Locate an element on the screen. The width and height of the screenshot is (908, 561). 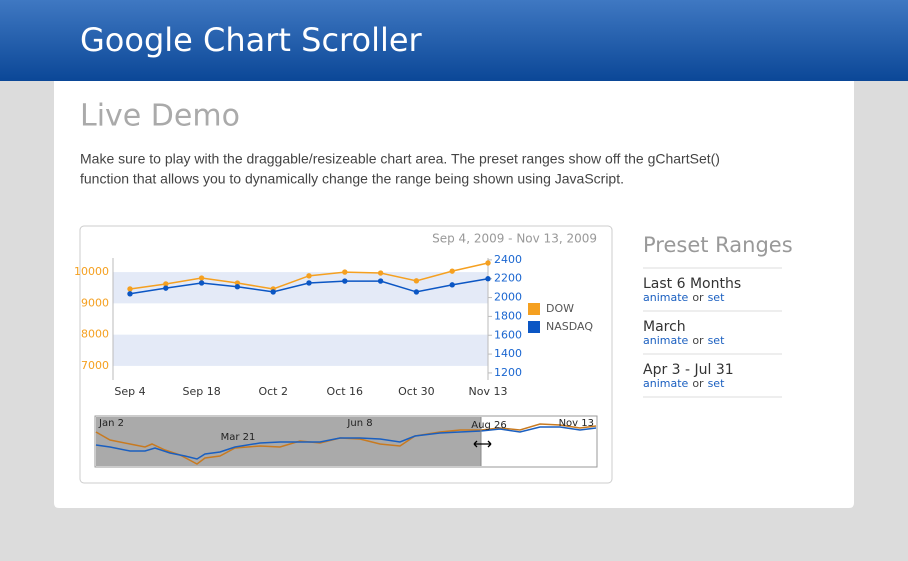
x-tick-label: Oct 2 is located at coordinates (273, 391).